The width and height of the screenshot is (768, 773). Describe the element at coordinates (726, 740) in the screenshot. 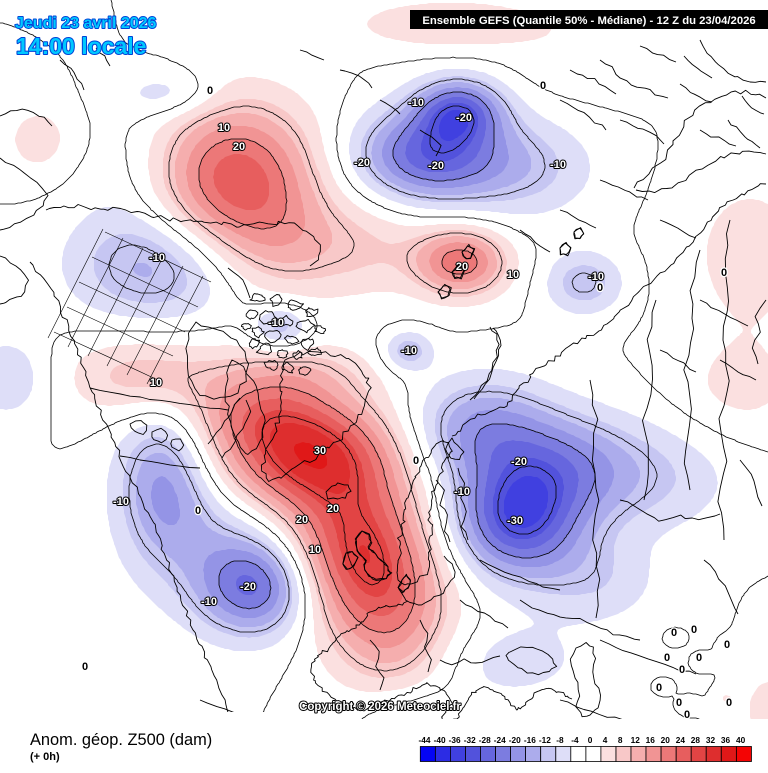

I see `svg-text: 36` at that location.